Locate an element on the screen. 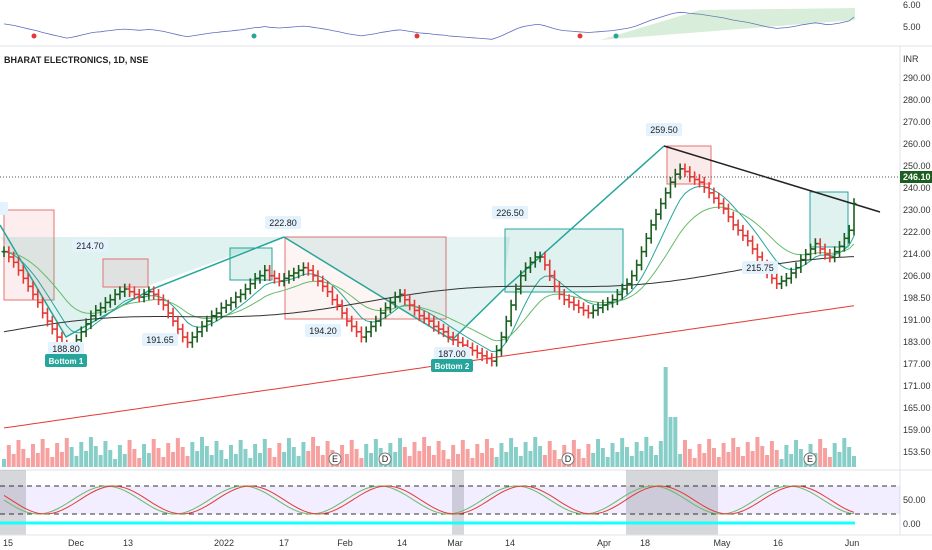 This screenshot has height=550, width=932. event-badge: D is located at coordinates (385, 459).